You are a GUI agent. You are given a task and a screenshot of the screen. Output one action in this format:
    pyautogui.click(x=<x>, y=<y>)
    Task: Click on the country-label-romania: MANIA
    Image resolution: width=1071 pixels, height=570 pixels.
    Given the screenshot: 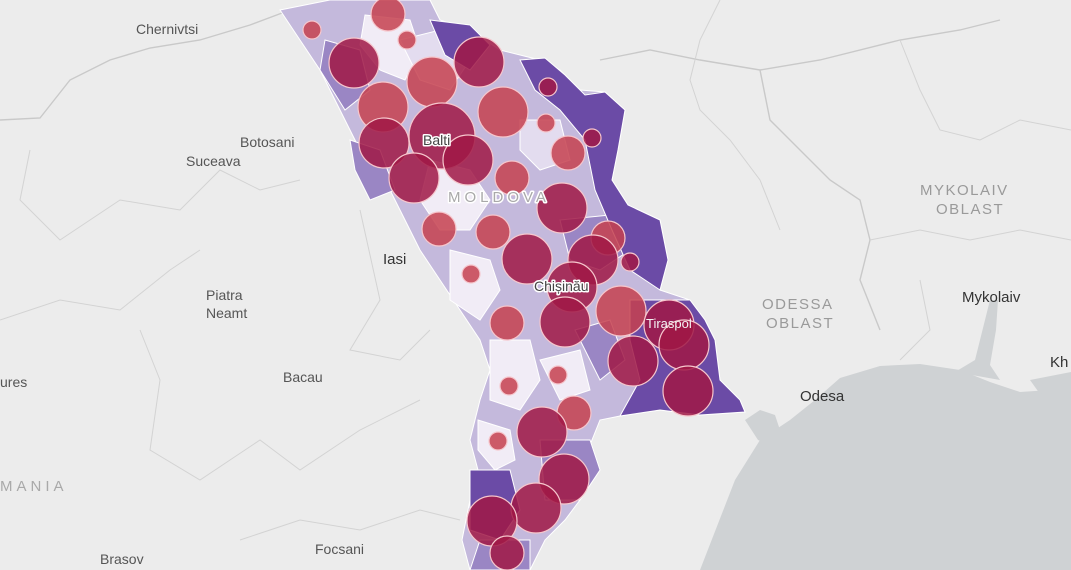 What is the action you would take?
    pyautogui.click(x=34, y=486)
    